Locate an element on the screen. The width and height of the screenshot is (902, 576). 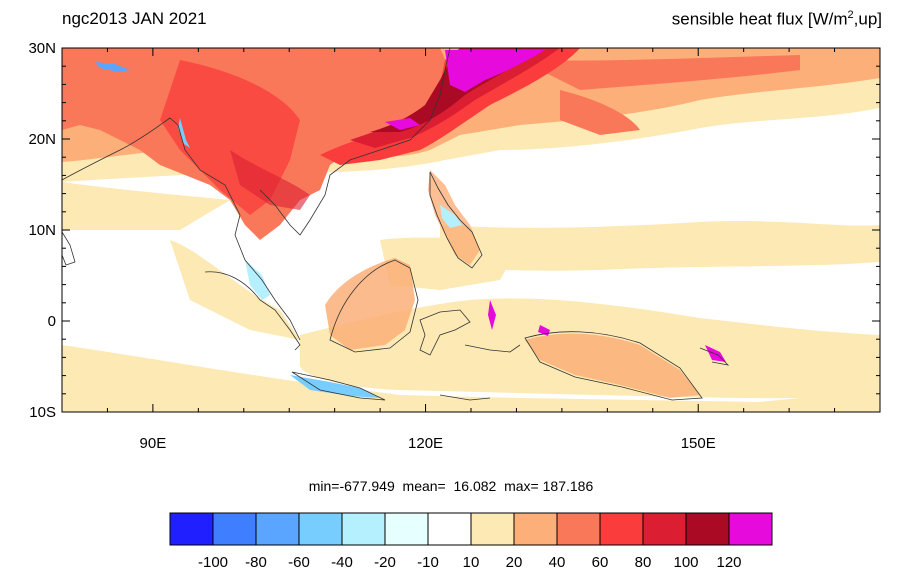
lon-tick-label: 90E is located at coordinates (153, 443).